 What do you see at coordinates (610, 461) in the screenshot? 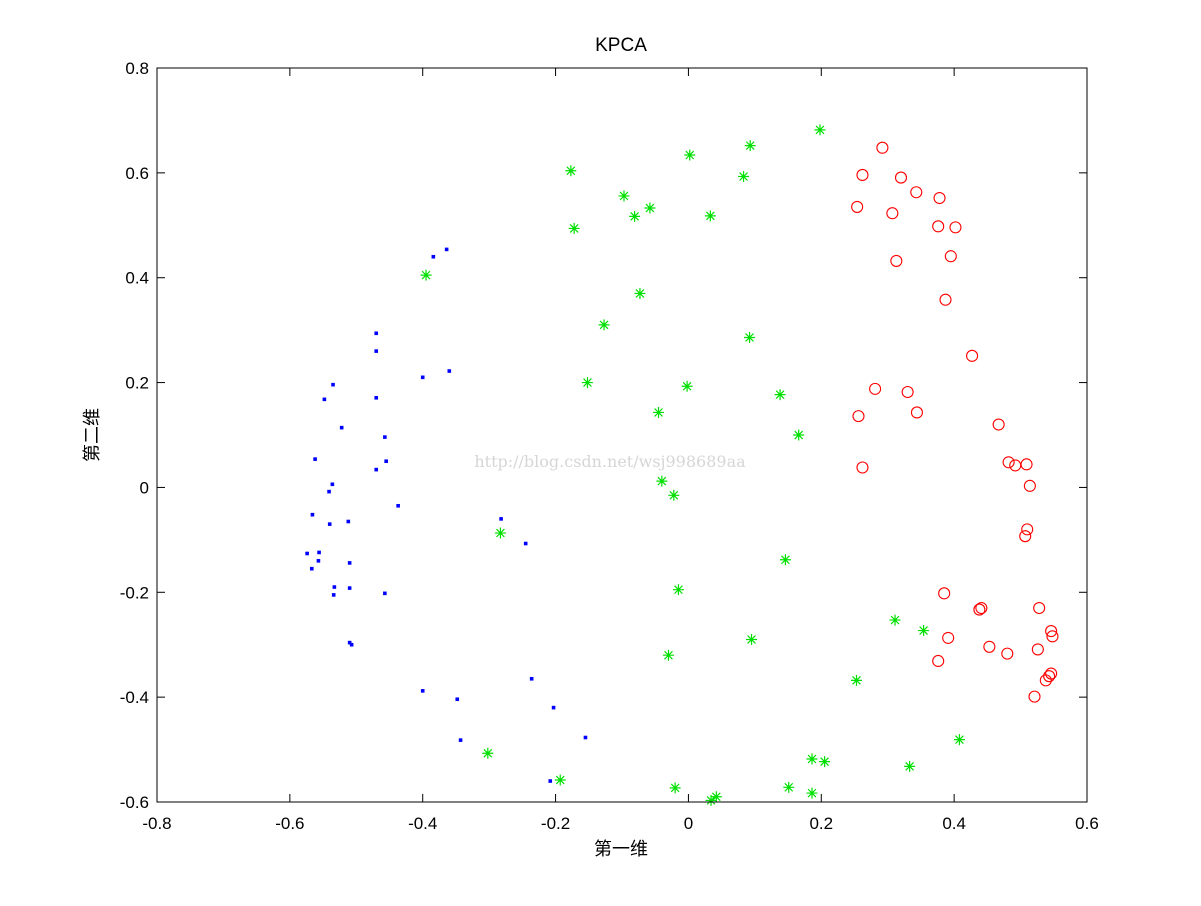
I see `watermark-text: http://blog.csdn.net/wsj998689aa` at bounding box center [610, 461].